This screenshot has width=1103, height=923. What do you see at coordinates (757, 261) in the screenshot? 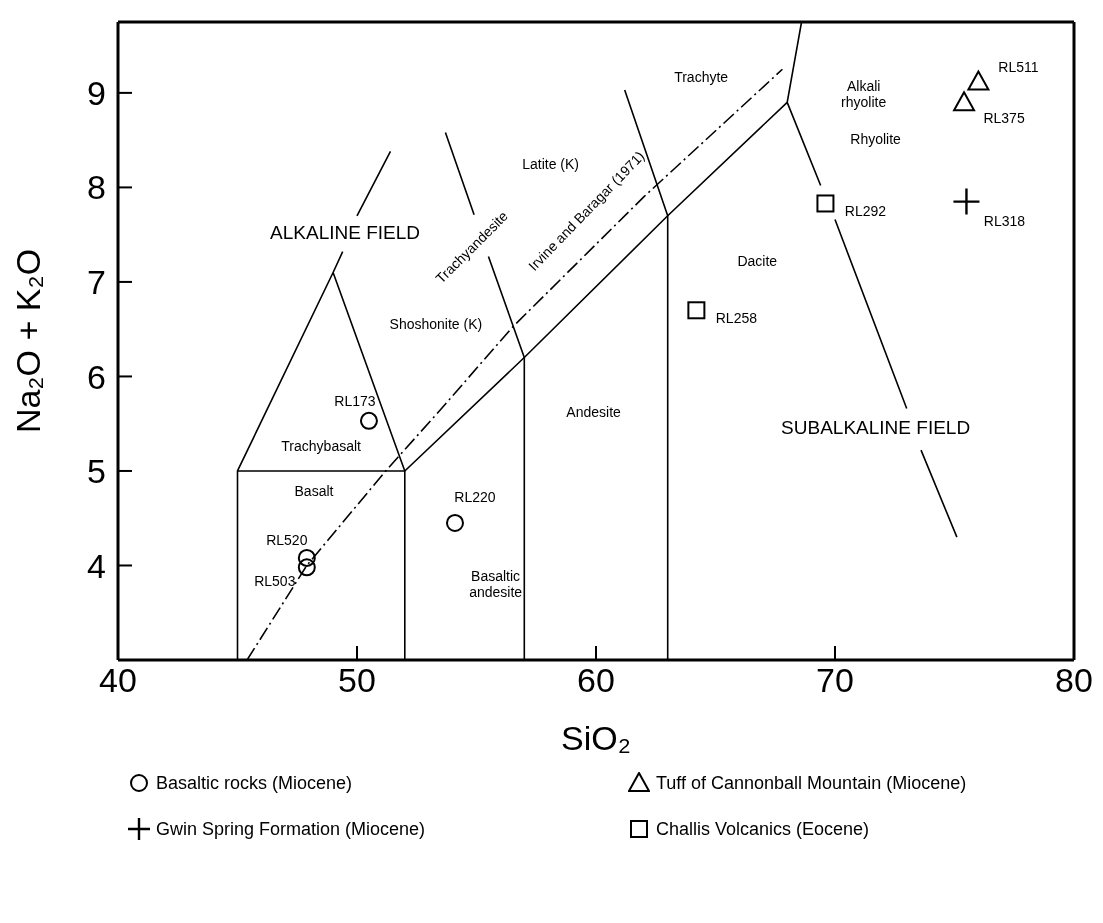
I see `annotation: Dacite` at bounding box center [757, 261].